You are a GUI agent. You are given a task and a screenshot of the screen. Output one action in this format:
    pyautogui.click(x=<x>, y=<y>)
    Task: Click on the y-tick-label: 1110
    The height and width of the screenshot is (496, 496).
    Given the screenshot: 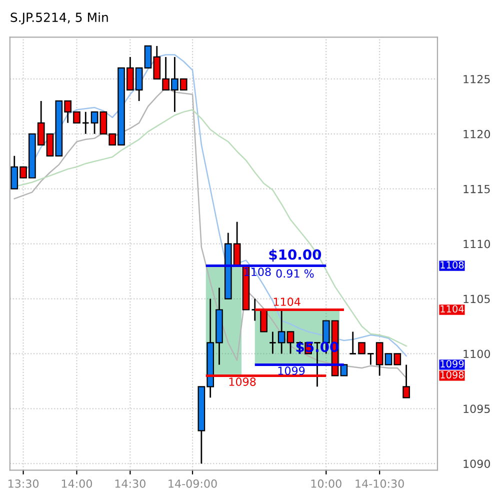 What is the action you would take?
    pyautogui.click(x=477, y=244)
    